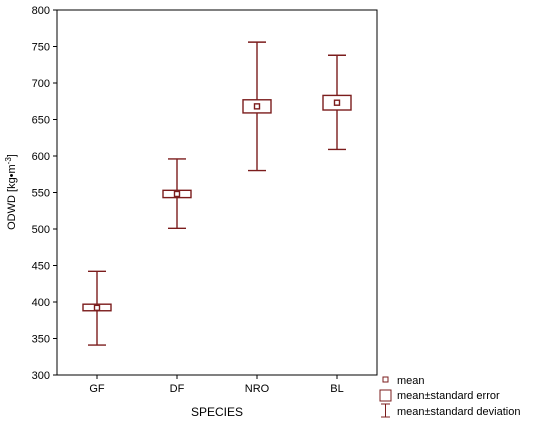 Image resolution: width=550 pixels, height=425 pixels. I want to click on y-tick-label: 400, so click(41, 303).